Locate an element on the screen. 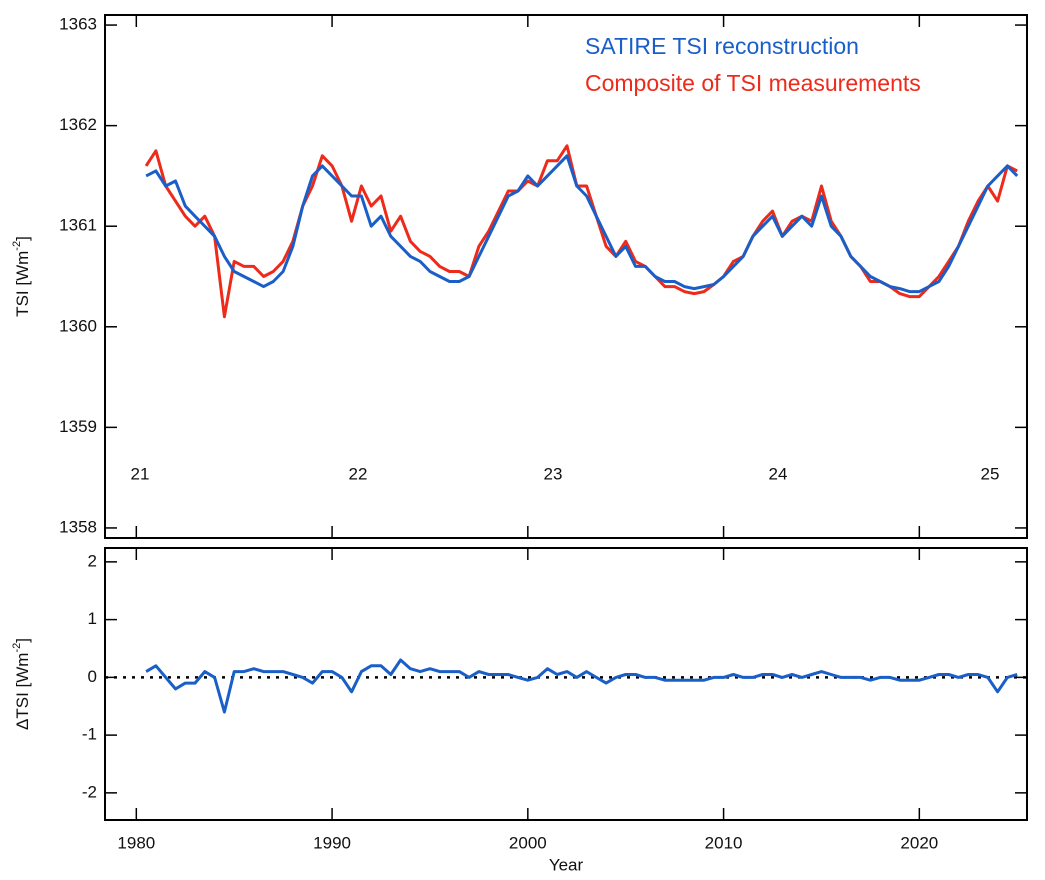 This screenshot has width=1045, height=880. x-tick-label: 2020 is located at coordinates (919, 842).